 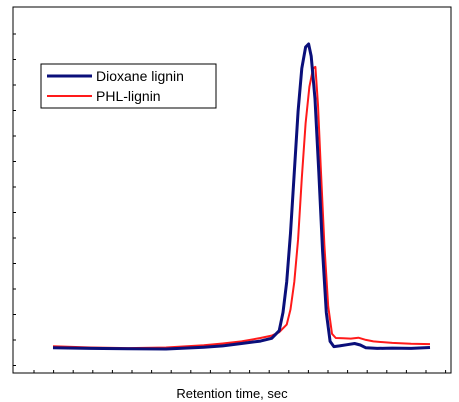 What do you see at coordinates (232, 393) in the screenshot?
I see `x-axis-label: Retention time, sec` at bounding box center [232, 393].